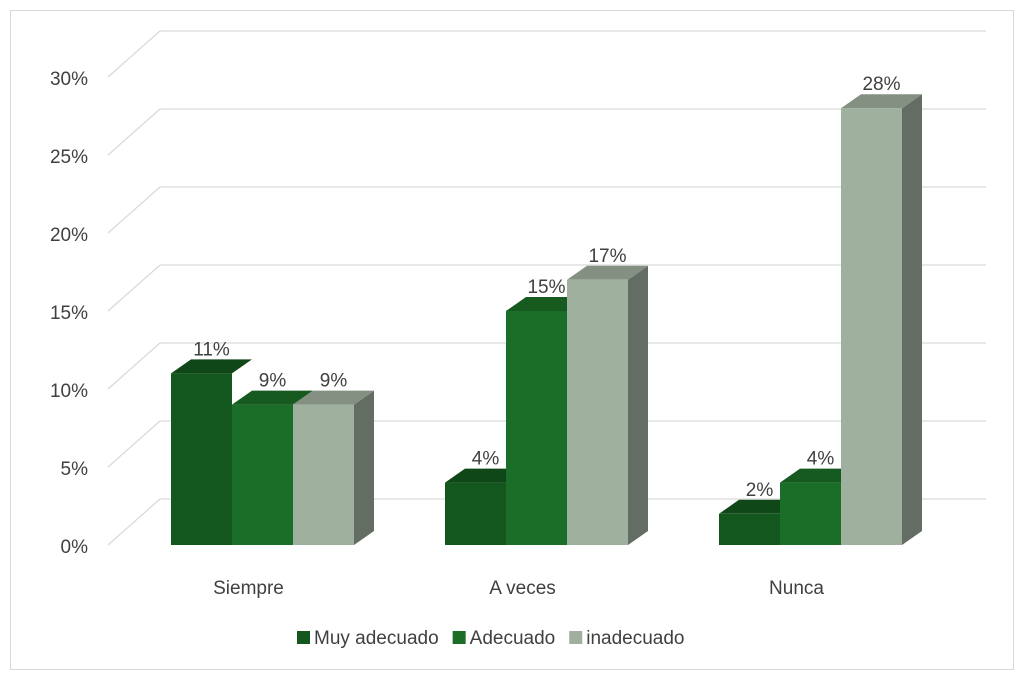 Image resolution: width=1024 pixels, height=677 pixels. I want to click on bar-adecuado-siempre, so click(272, 467).